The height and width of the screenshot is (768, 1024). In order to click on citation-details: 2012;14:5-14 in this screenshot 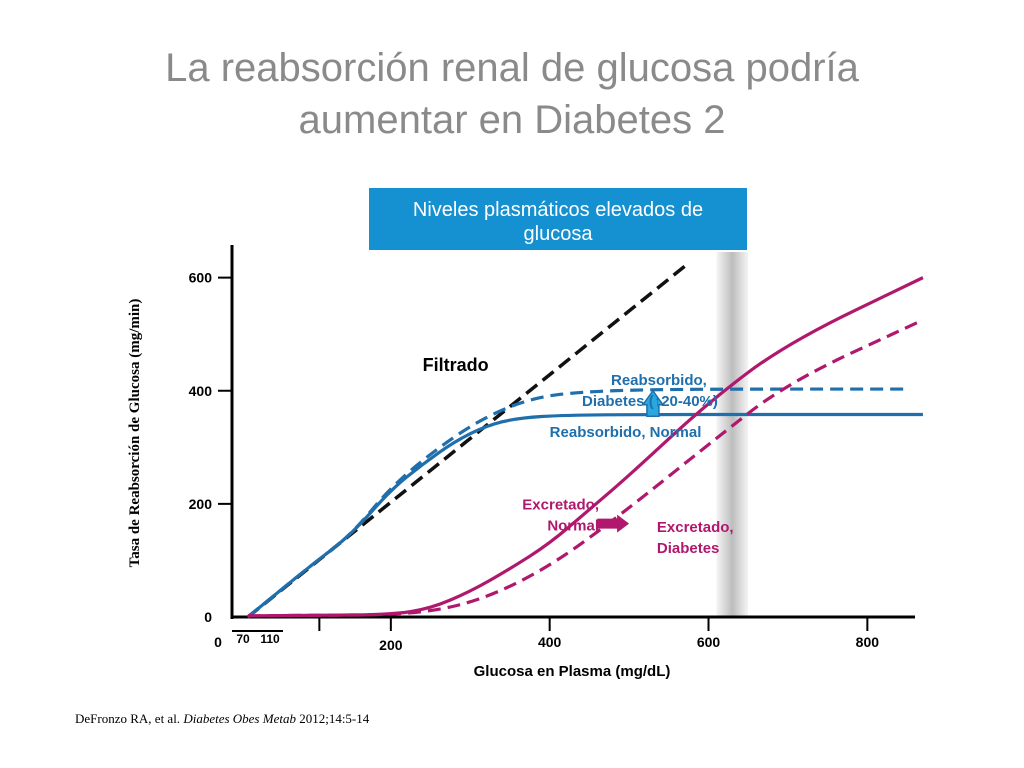, I will do `click(332, 718)`.